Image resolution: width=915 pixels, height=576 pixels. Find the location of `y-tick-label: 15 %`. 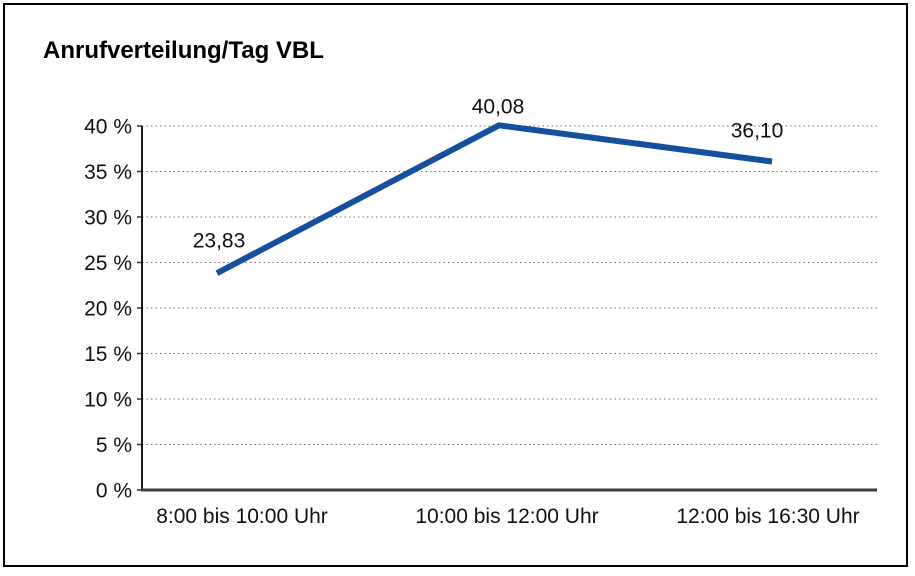

y-tick-label: 15 % is located at coordinates (108, 354).